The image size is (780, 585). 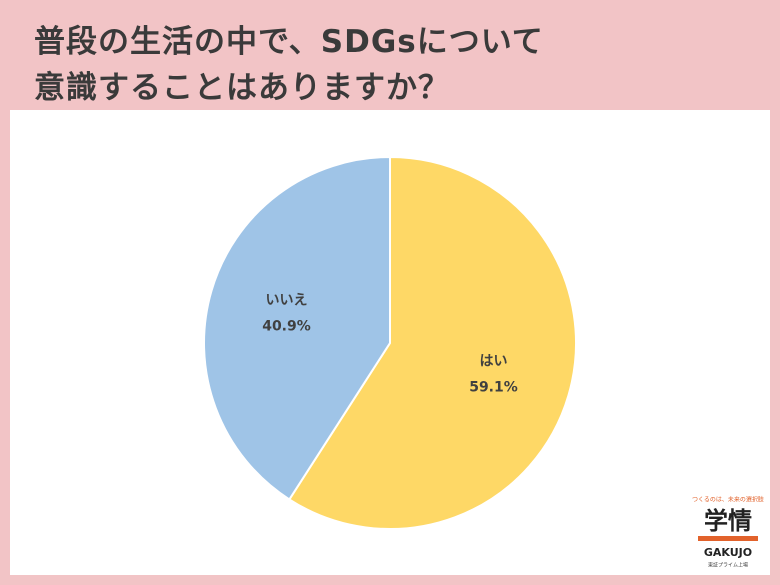 I want to click on value-label: 59.1%, so click(x=493, y=387).